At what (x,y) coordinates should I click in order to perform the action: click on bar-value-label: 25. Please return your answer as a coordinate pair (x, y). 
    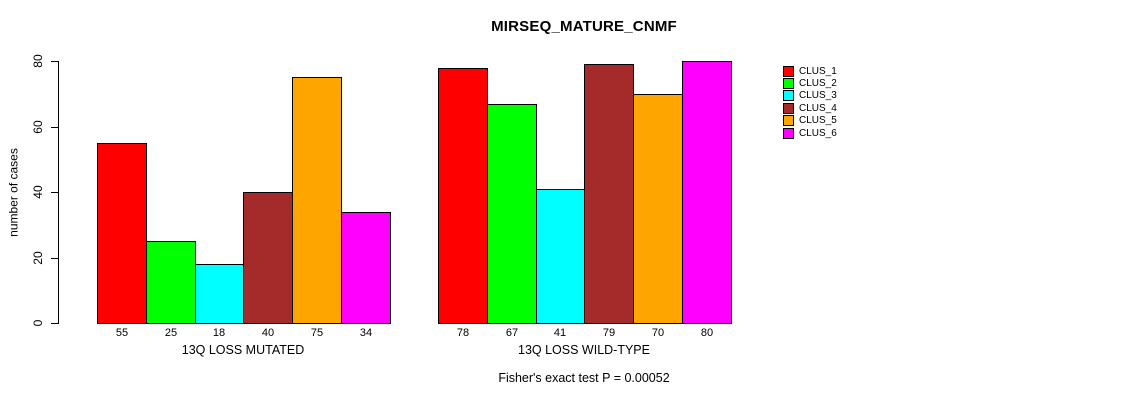
    Looking at the image, I should click on (171, 333).